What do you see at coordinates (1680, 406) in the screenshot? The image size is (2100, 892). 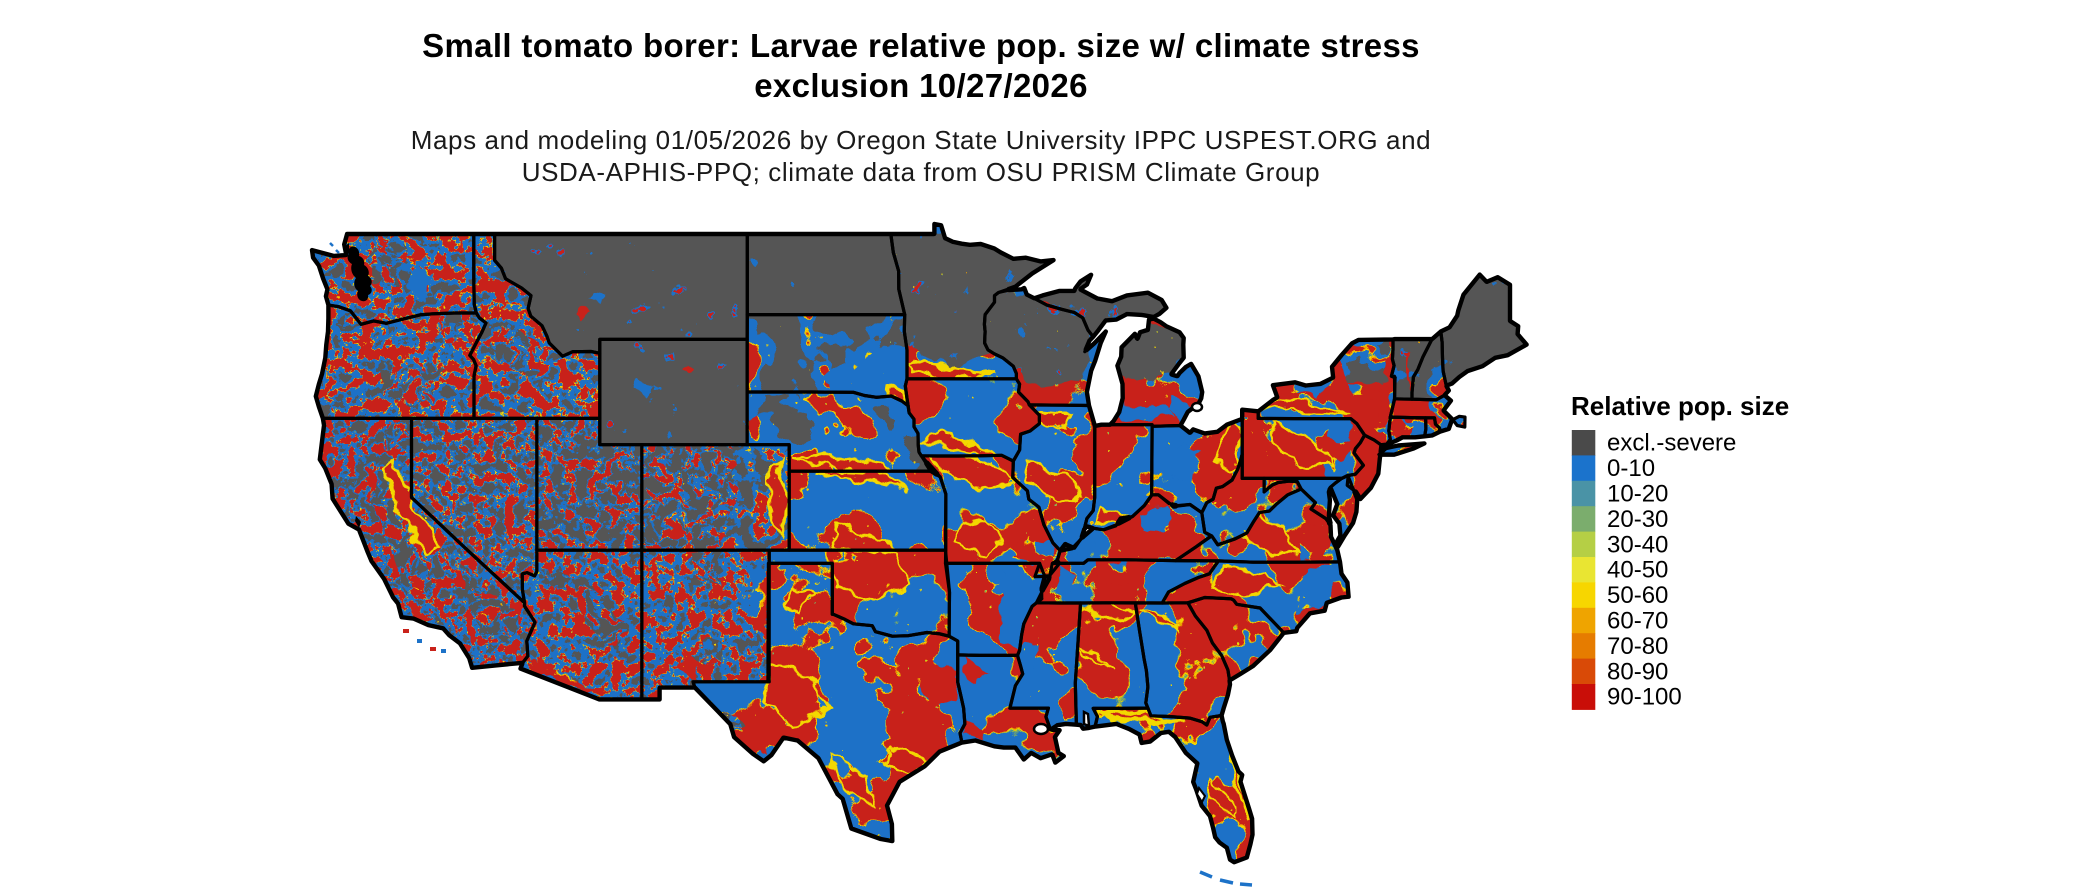 I see `svg-text: Relative pop. size` at bounding box center [1680, 406].